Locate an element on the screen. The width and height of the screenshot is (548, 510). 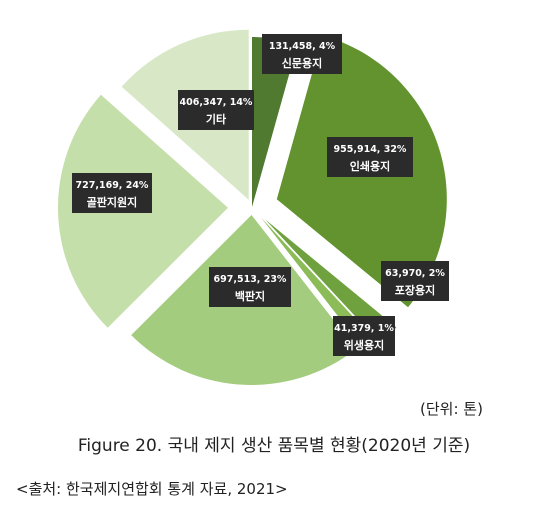
unit-note: (단위: 톤) is located at coordinates (451, 409).